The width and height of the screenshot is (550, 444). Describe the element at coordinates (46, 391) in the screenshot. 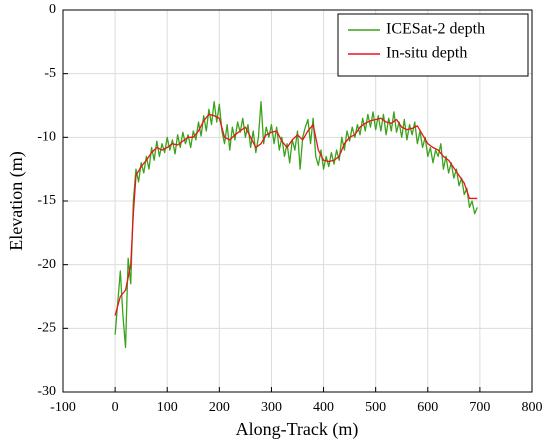

I see `y-tick-label: -30` at that location.